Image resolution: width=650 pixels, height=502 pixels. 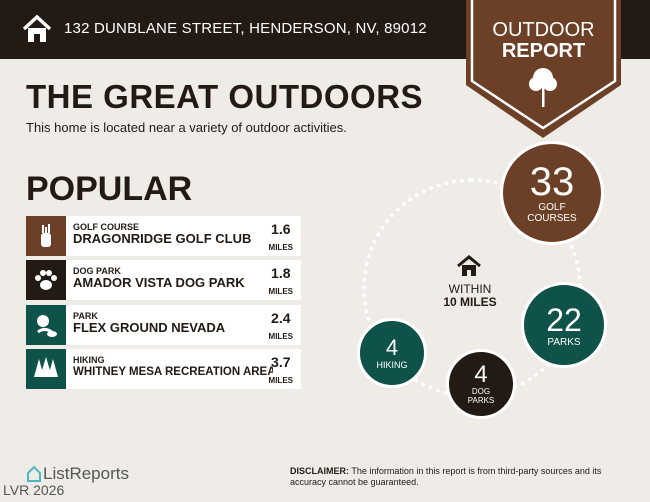 I want to click on paw-icon, so click(x=46, y=280).